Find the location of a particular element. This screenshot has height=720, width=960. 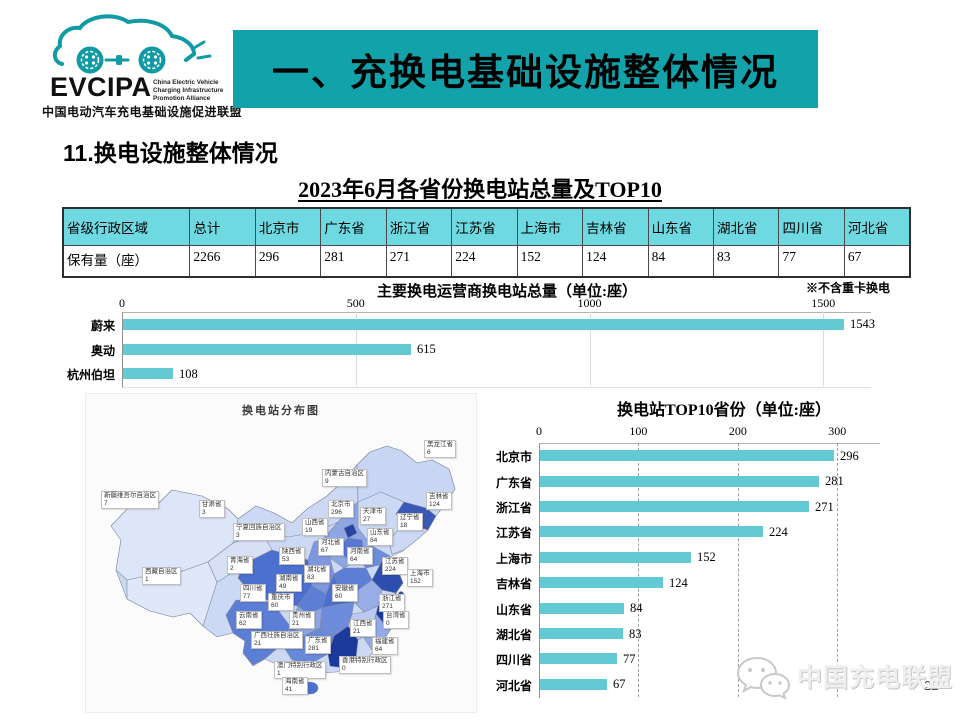

top10-bar-value: 296 is located at coordinates (849, 455).